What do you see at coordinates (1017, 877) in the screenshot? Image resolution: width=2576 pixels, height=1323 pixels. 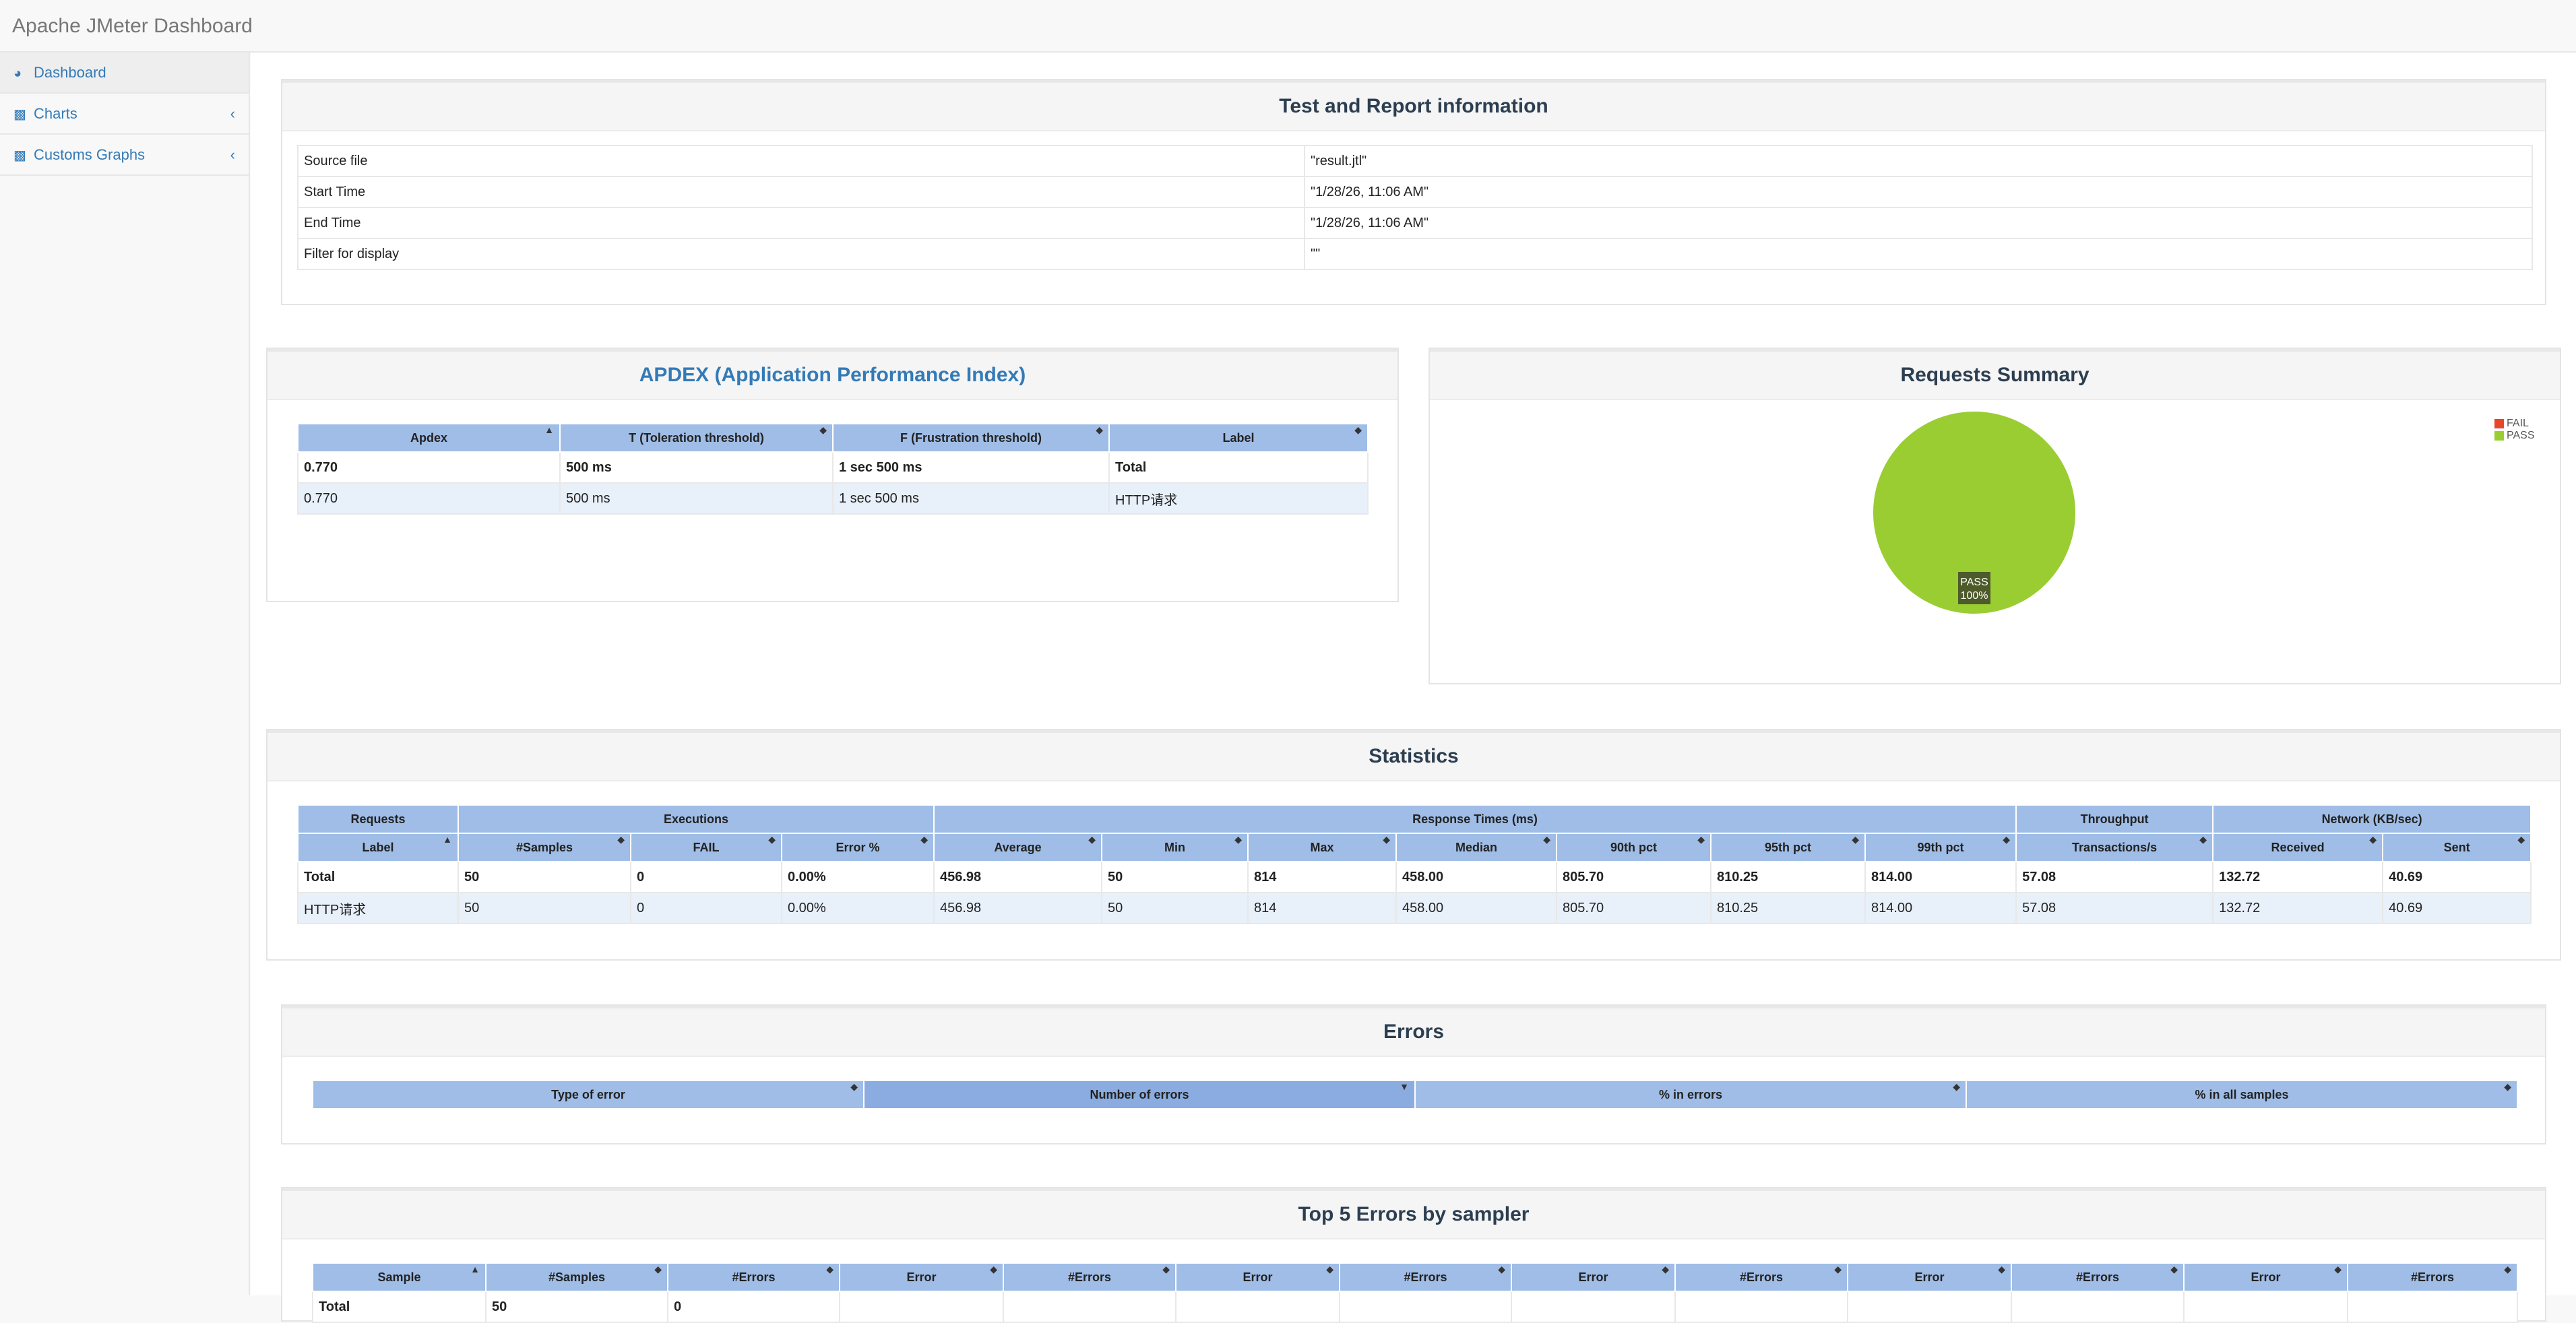 I see `table-cell: 456.98` at bounding box center [1017, 877].